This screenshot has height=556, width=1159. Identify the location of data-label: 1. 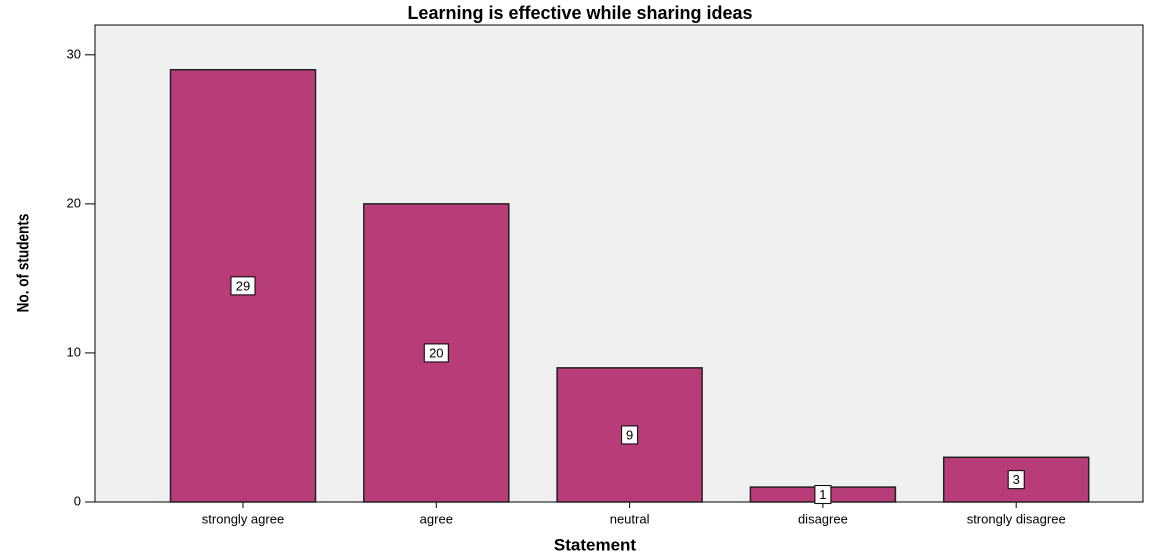
(822, 494).